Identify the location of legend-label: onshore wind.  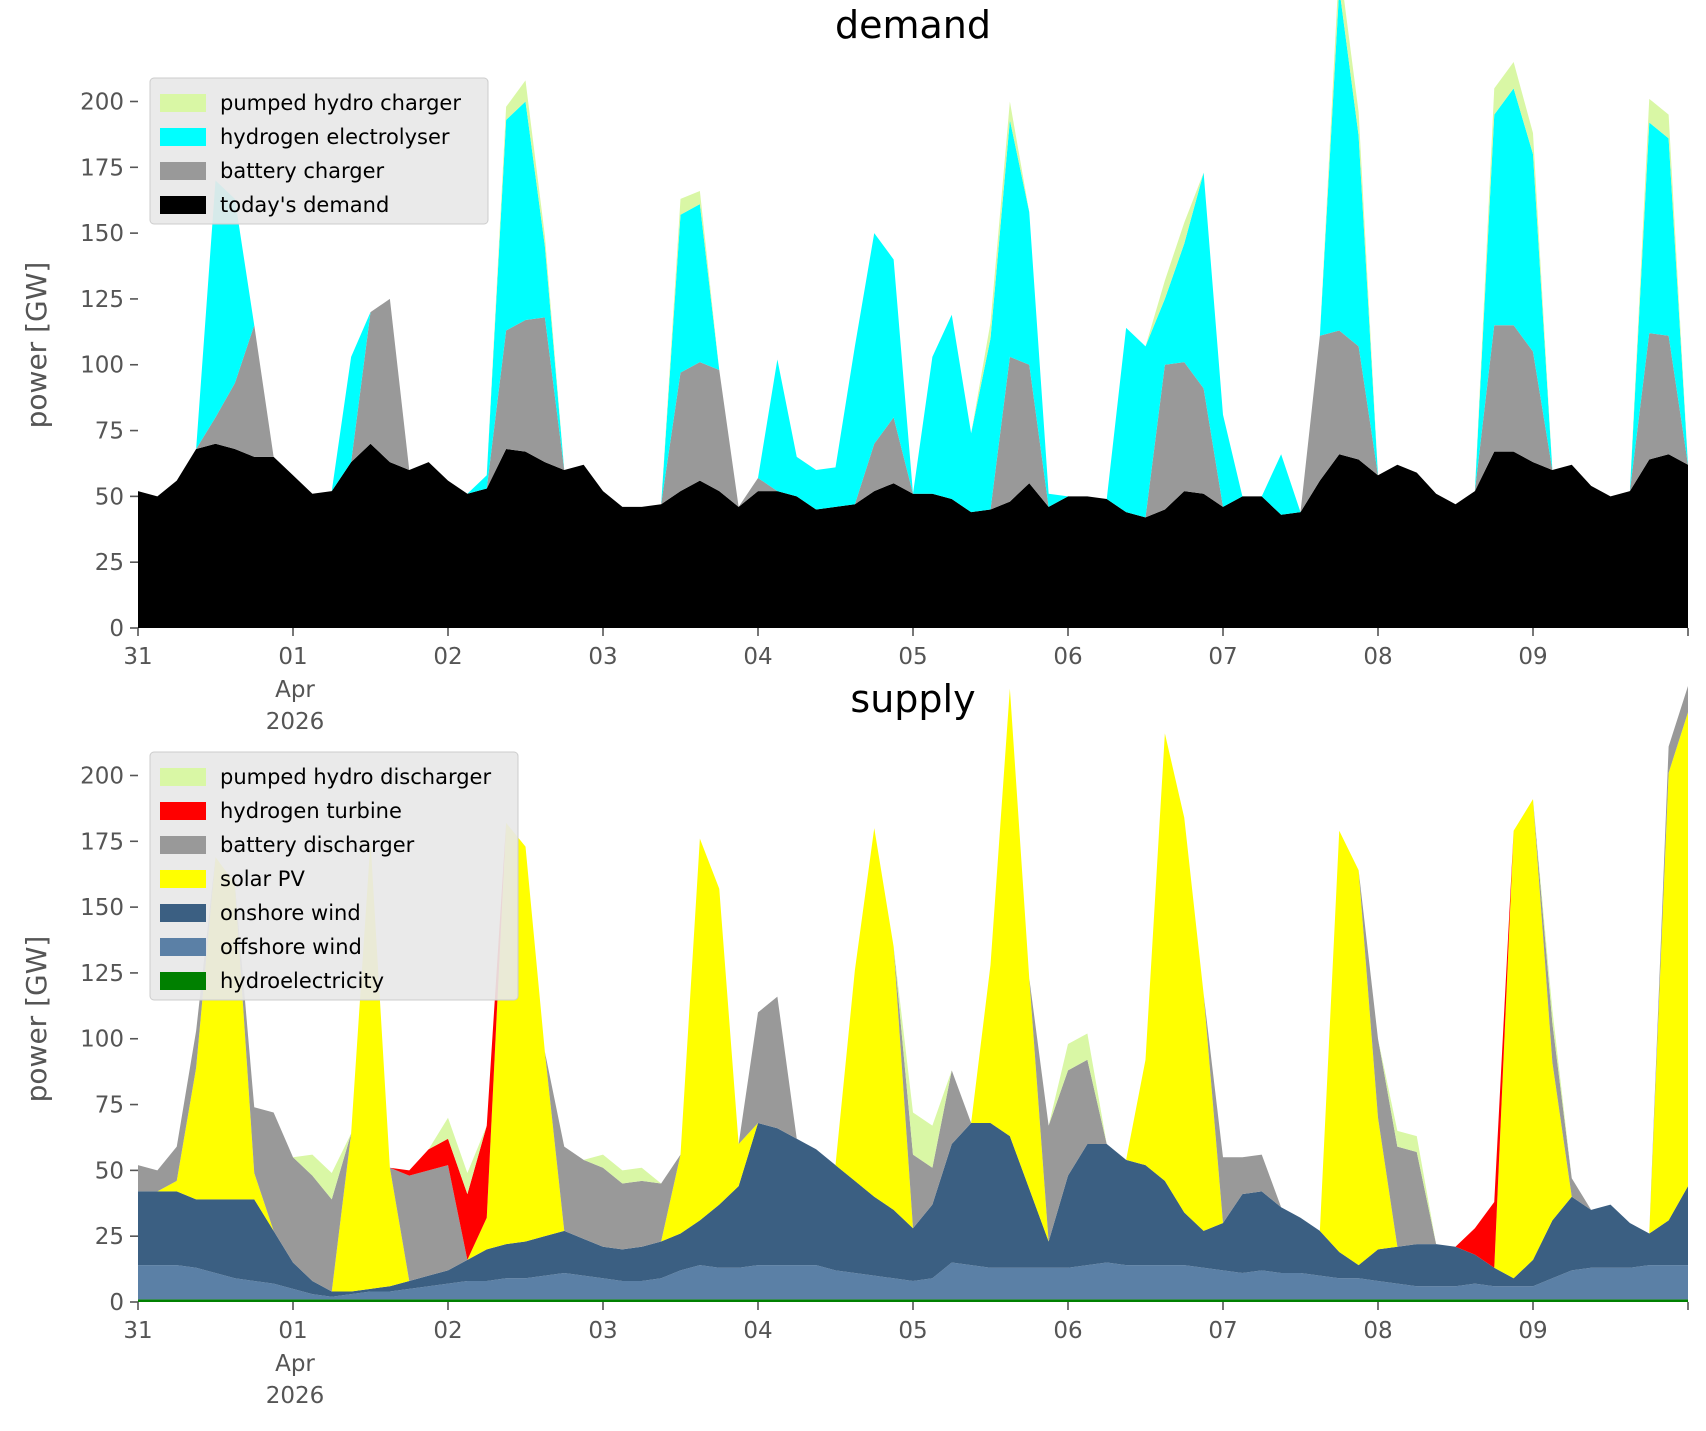
(290, 913).